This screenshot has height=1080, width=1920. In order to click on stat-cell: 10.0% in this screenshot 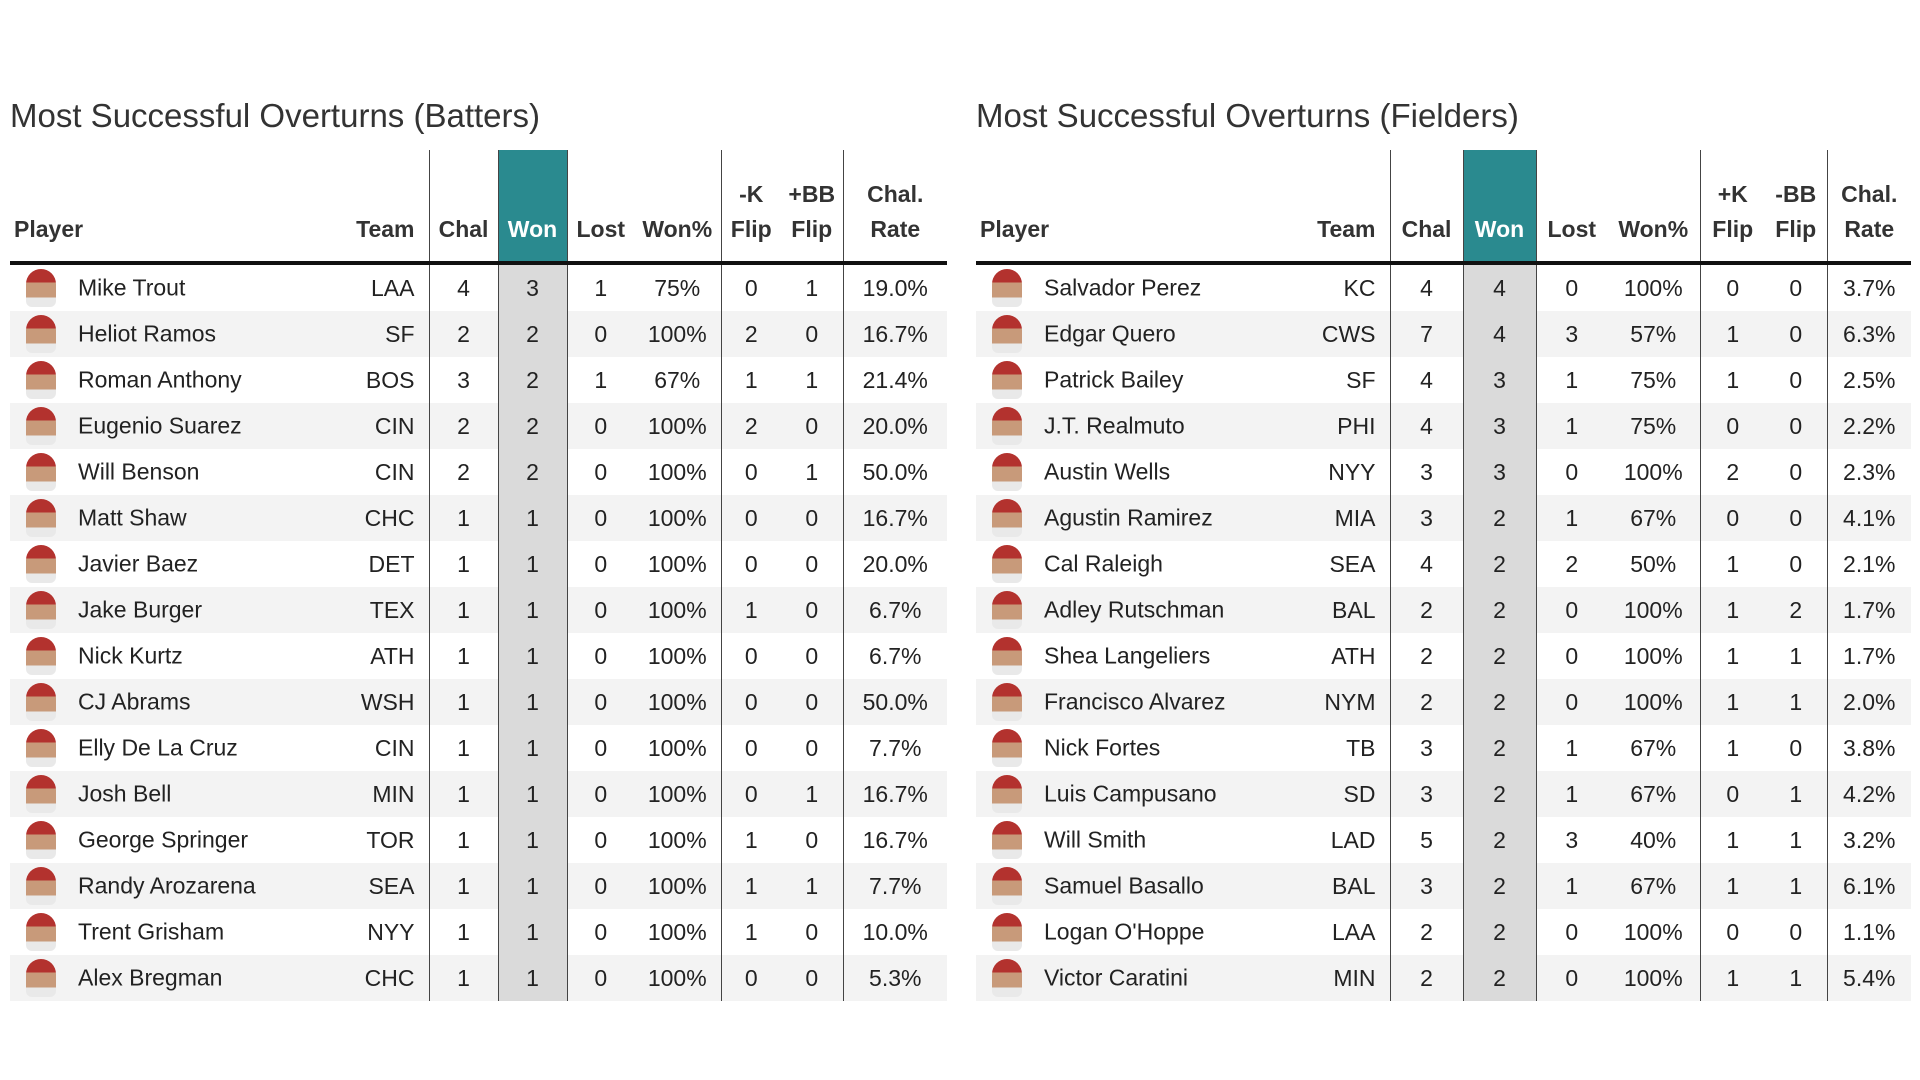, I will do `click(895, 931)`.